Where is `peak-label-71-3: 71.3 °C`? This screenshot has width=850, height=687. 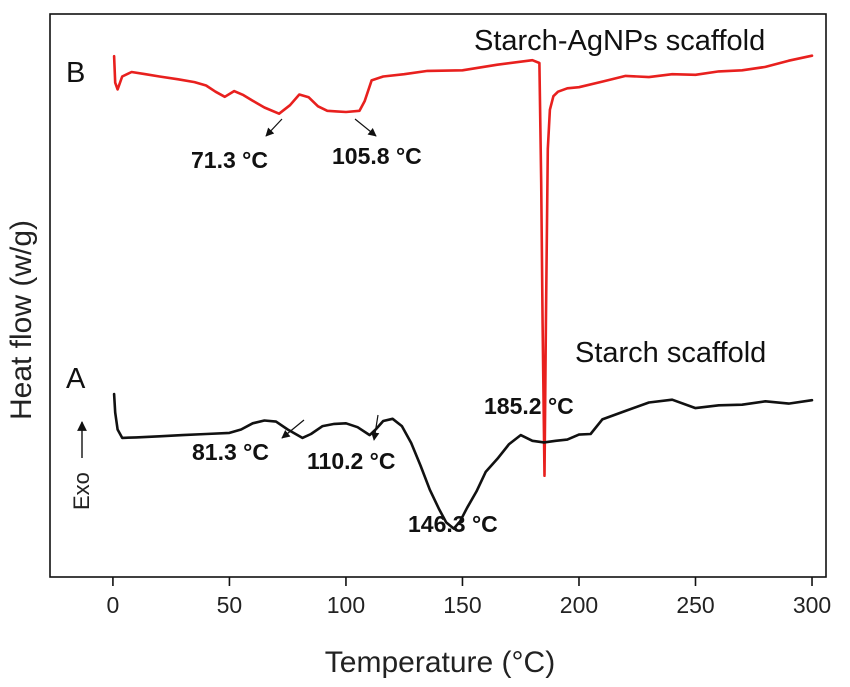 peak-label-71-3: 71.3 °C is located at coordinates (229, 160).